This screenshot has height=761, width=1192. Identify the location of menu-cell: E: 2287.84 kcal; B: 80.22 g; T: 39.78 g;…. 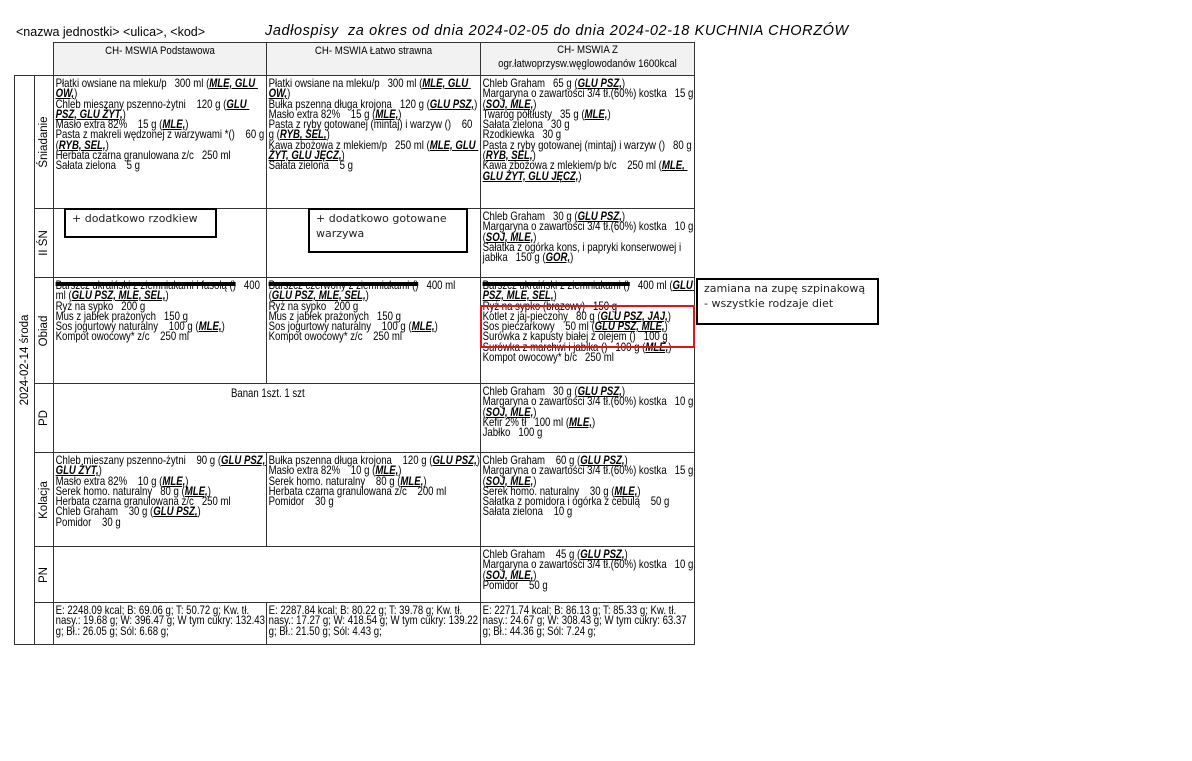
(373, 623).